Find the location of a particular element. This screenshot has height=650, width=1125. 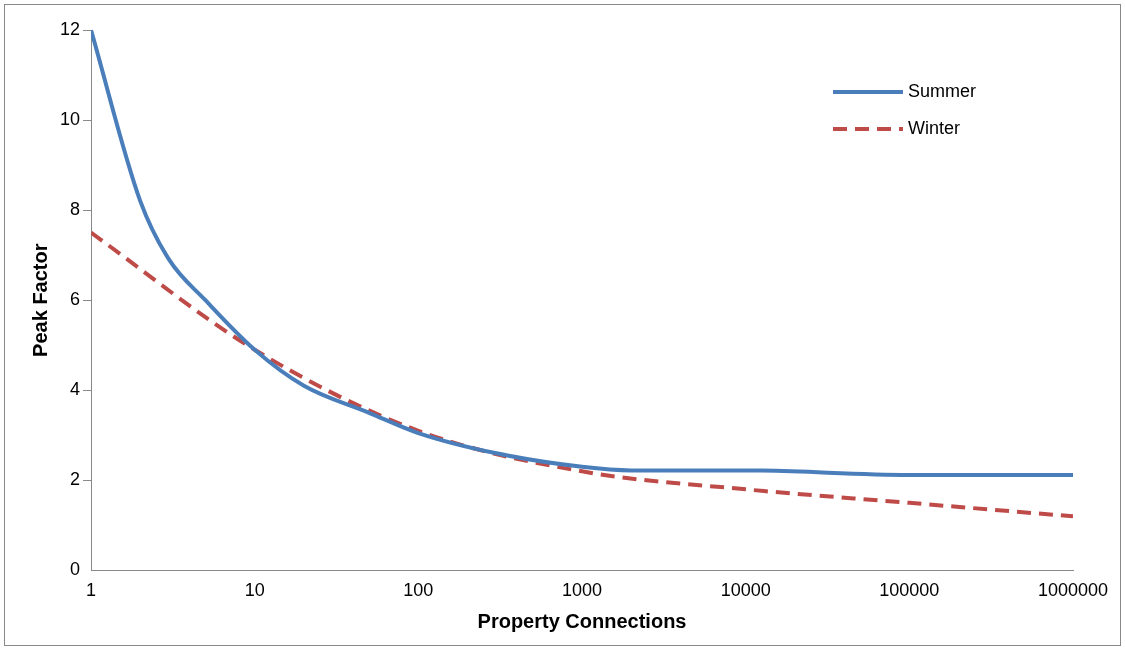

x-tick-label: 1000 is located at coordinates (582, 590).